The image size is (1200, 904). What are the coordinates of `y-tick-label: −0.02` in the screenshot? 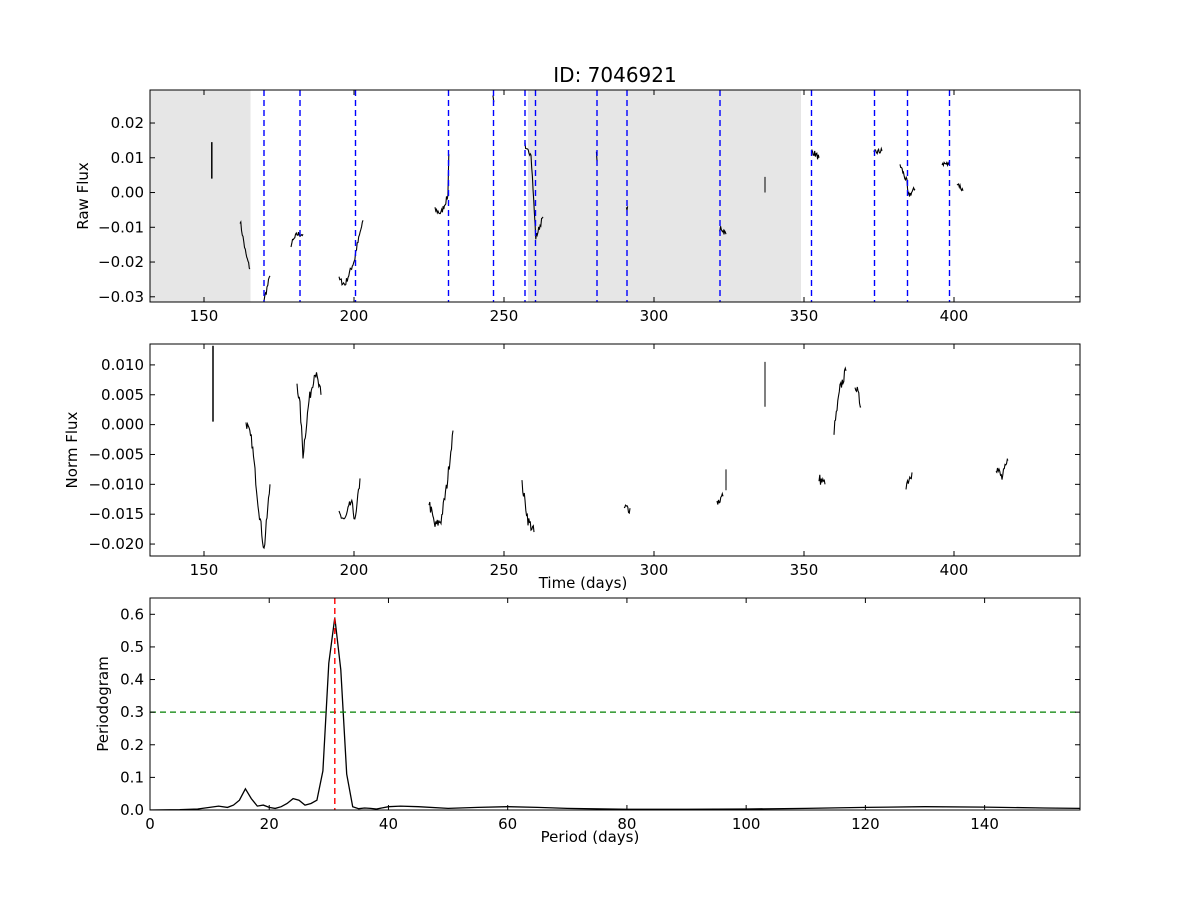 It's located at (121, 262).